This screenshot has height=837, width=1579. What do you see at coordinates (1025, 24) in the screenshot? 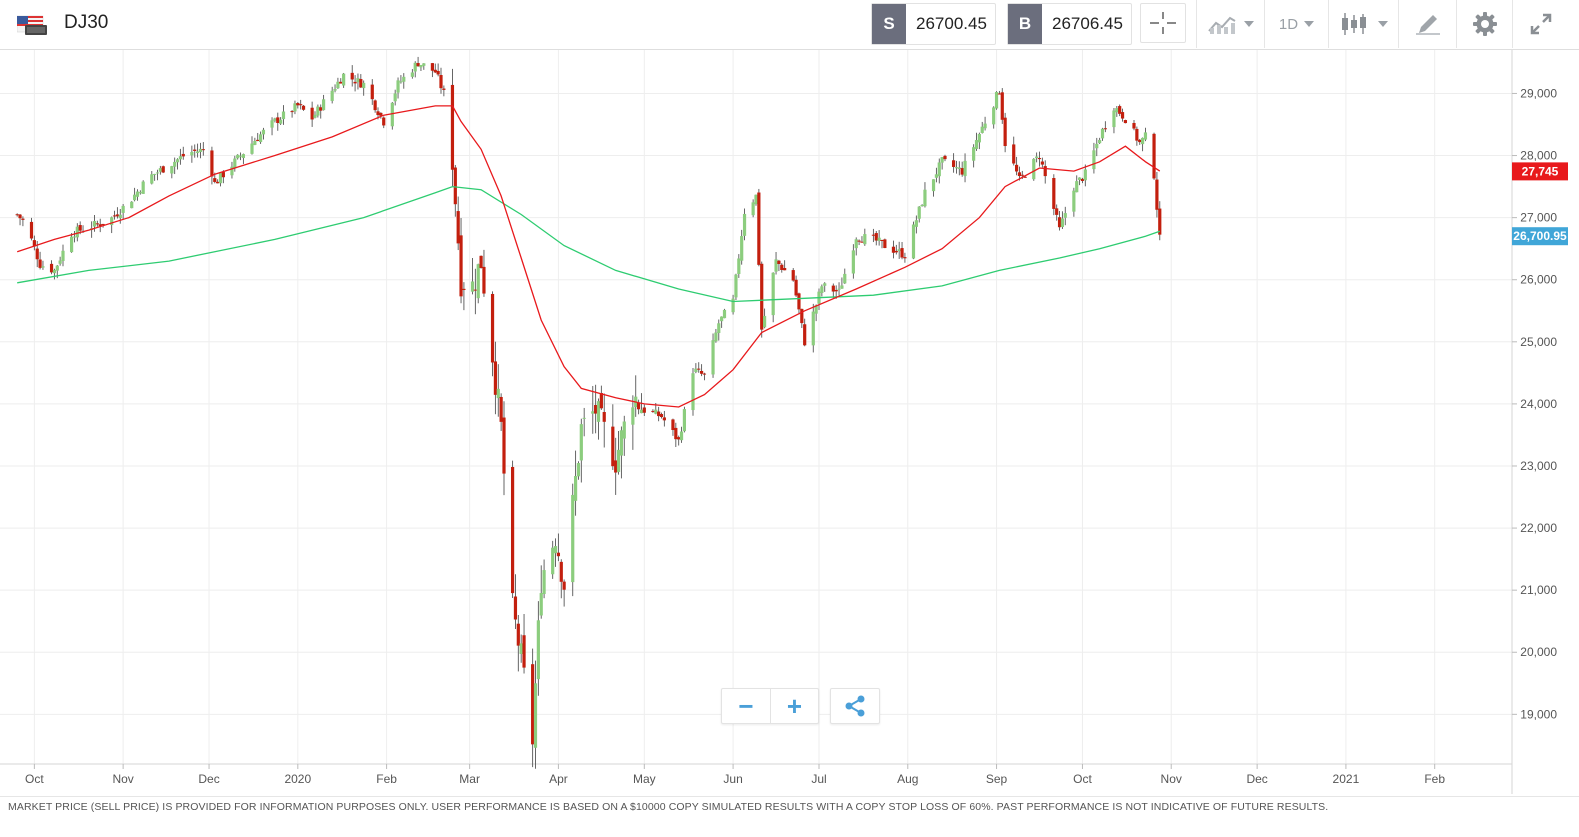
I see `buy-label: B` at bounding box center [1025, 24].